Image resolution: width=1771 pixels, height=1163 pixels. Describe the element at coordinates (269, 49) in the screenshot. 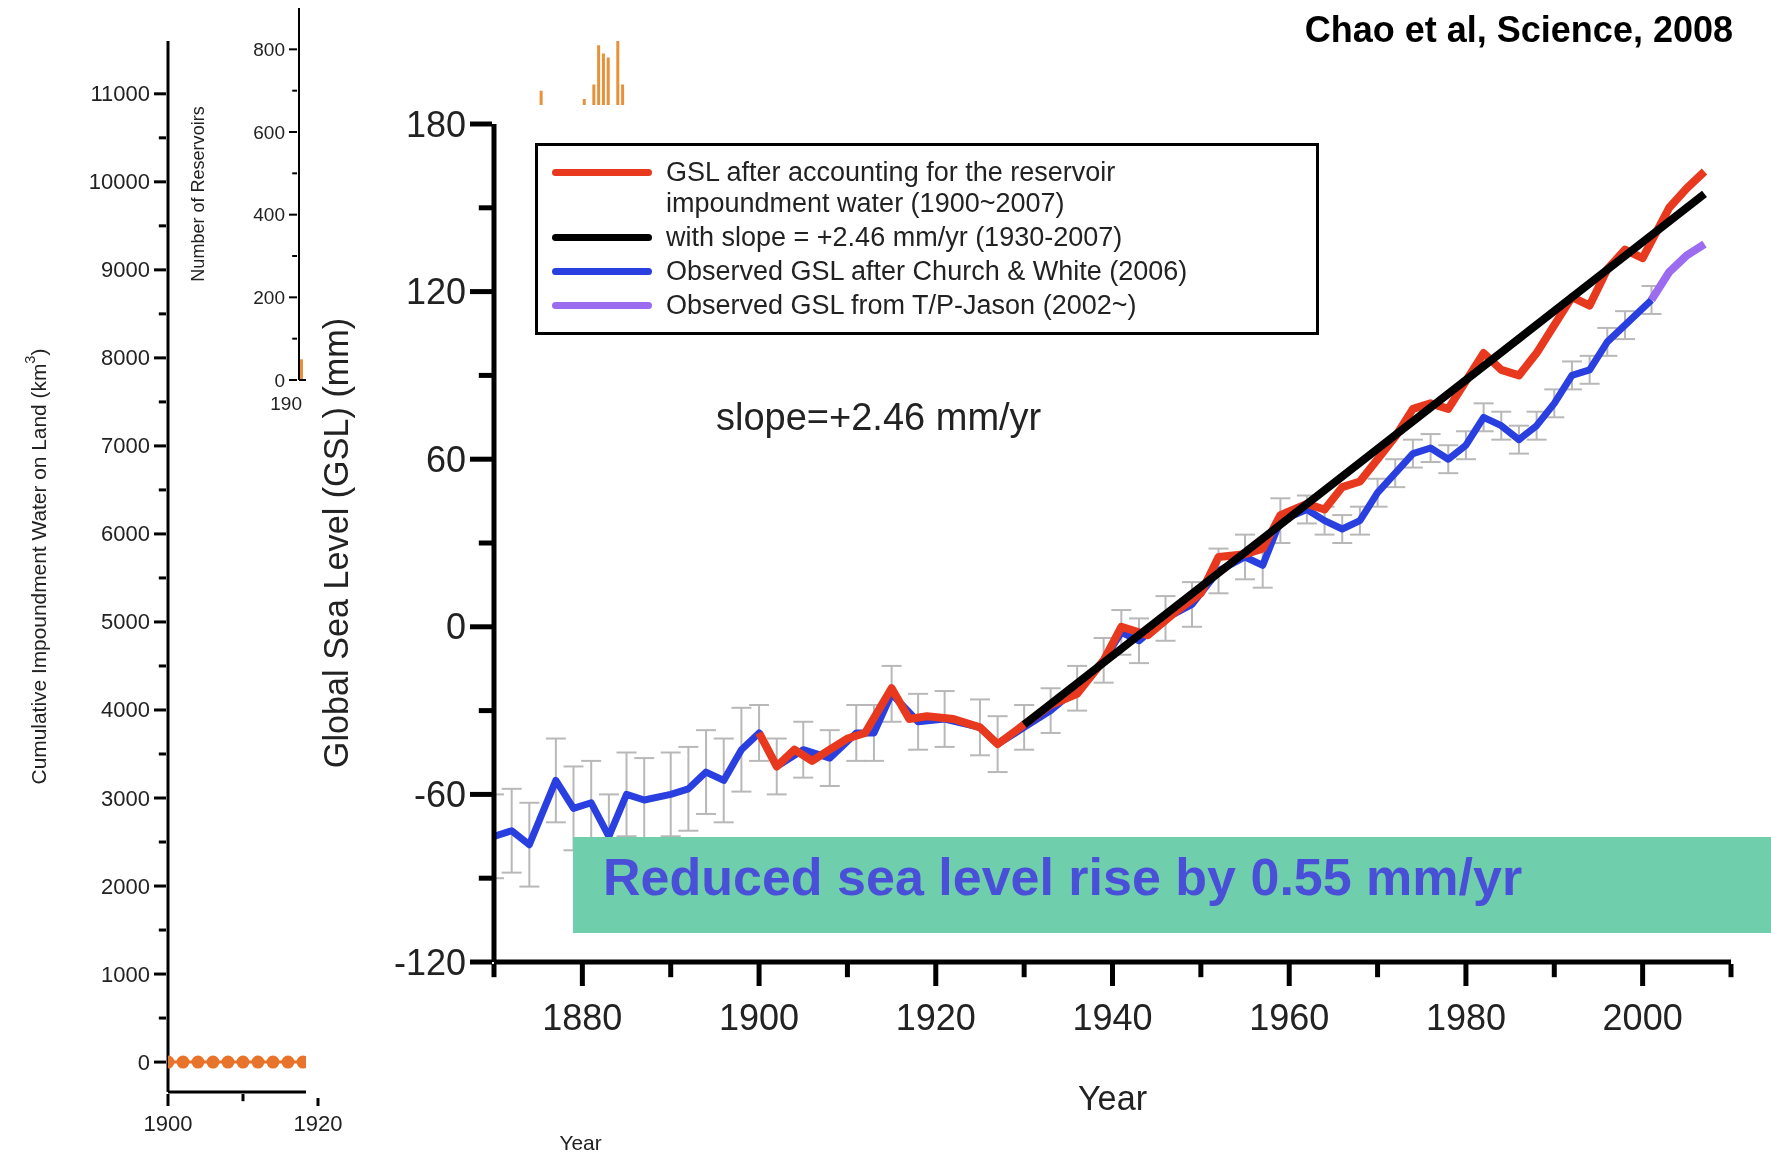

I see `y-tick-label: 800` at that location.